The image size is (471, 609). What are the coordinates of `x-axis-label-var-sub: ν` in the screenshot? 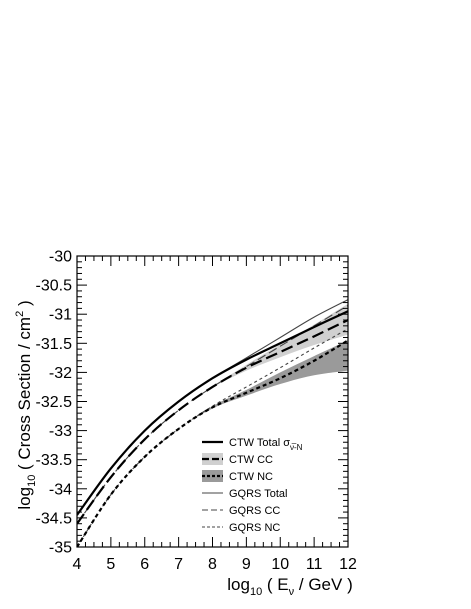 It's located at (292, 592).